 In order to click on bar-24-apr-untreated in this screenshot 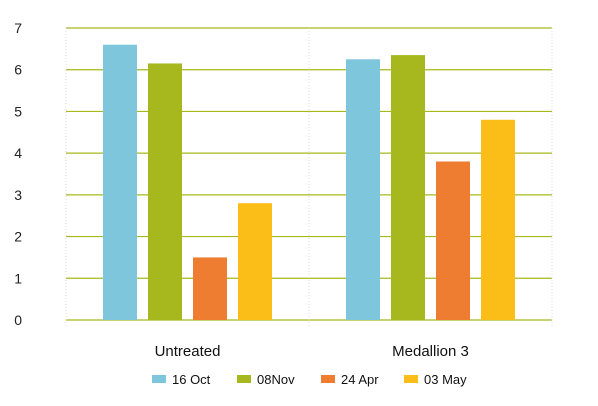, I will do `click(210, 288)`.